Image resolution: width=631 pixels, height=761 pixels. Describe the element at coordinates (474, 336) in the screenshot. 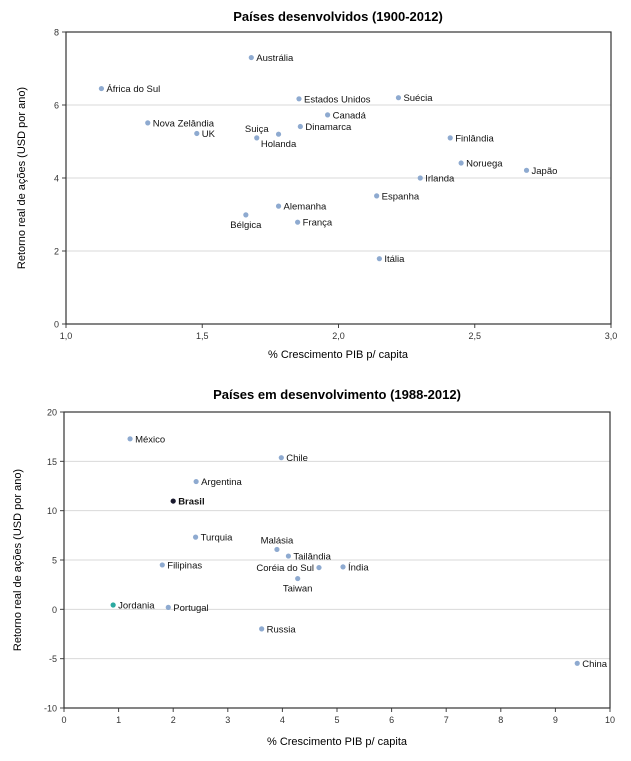

I see `x-tick-label: 2,5` at that location.